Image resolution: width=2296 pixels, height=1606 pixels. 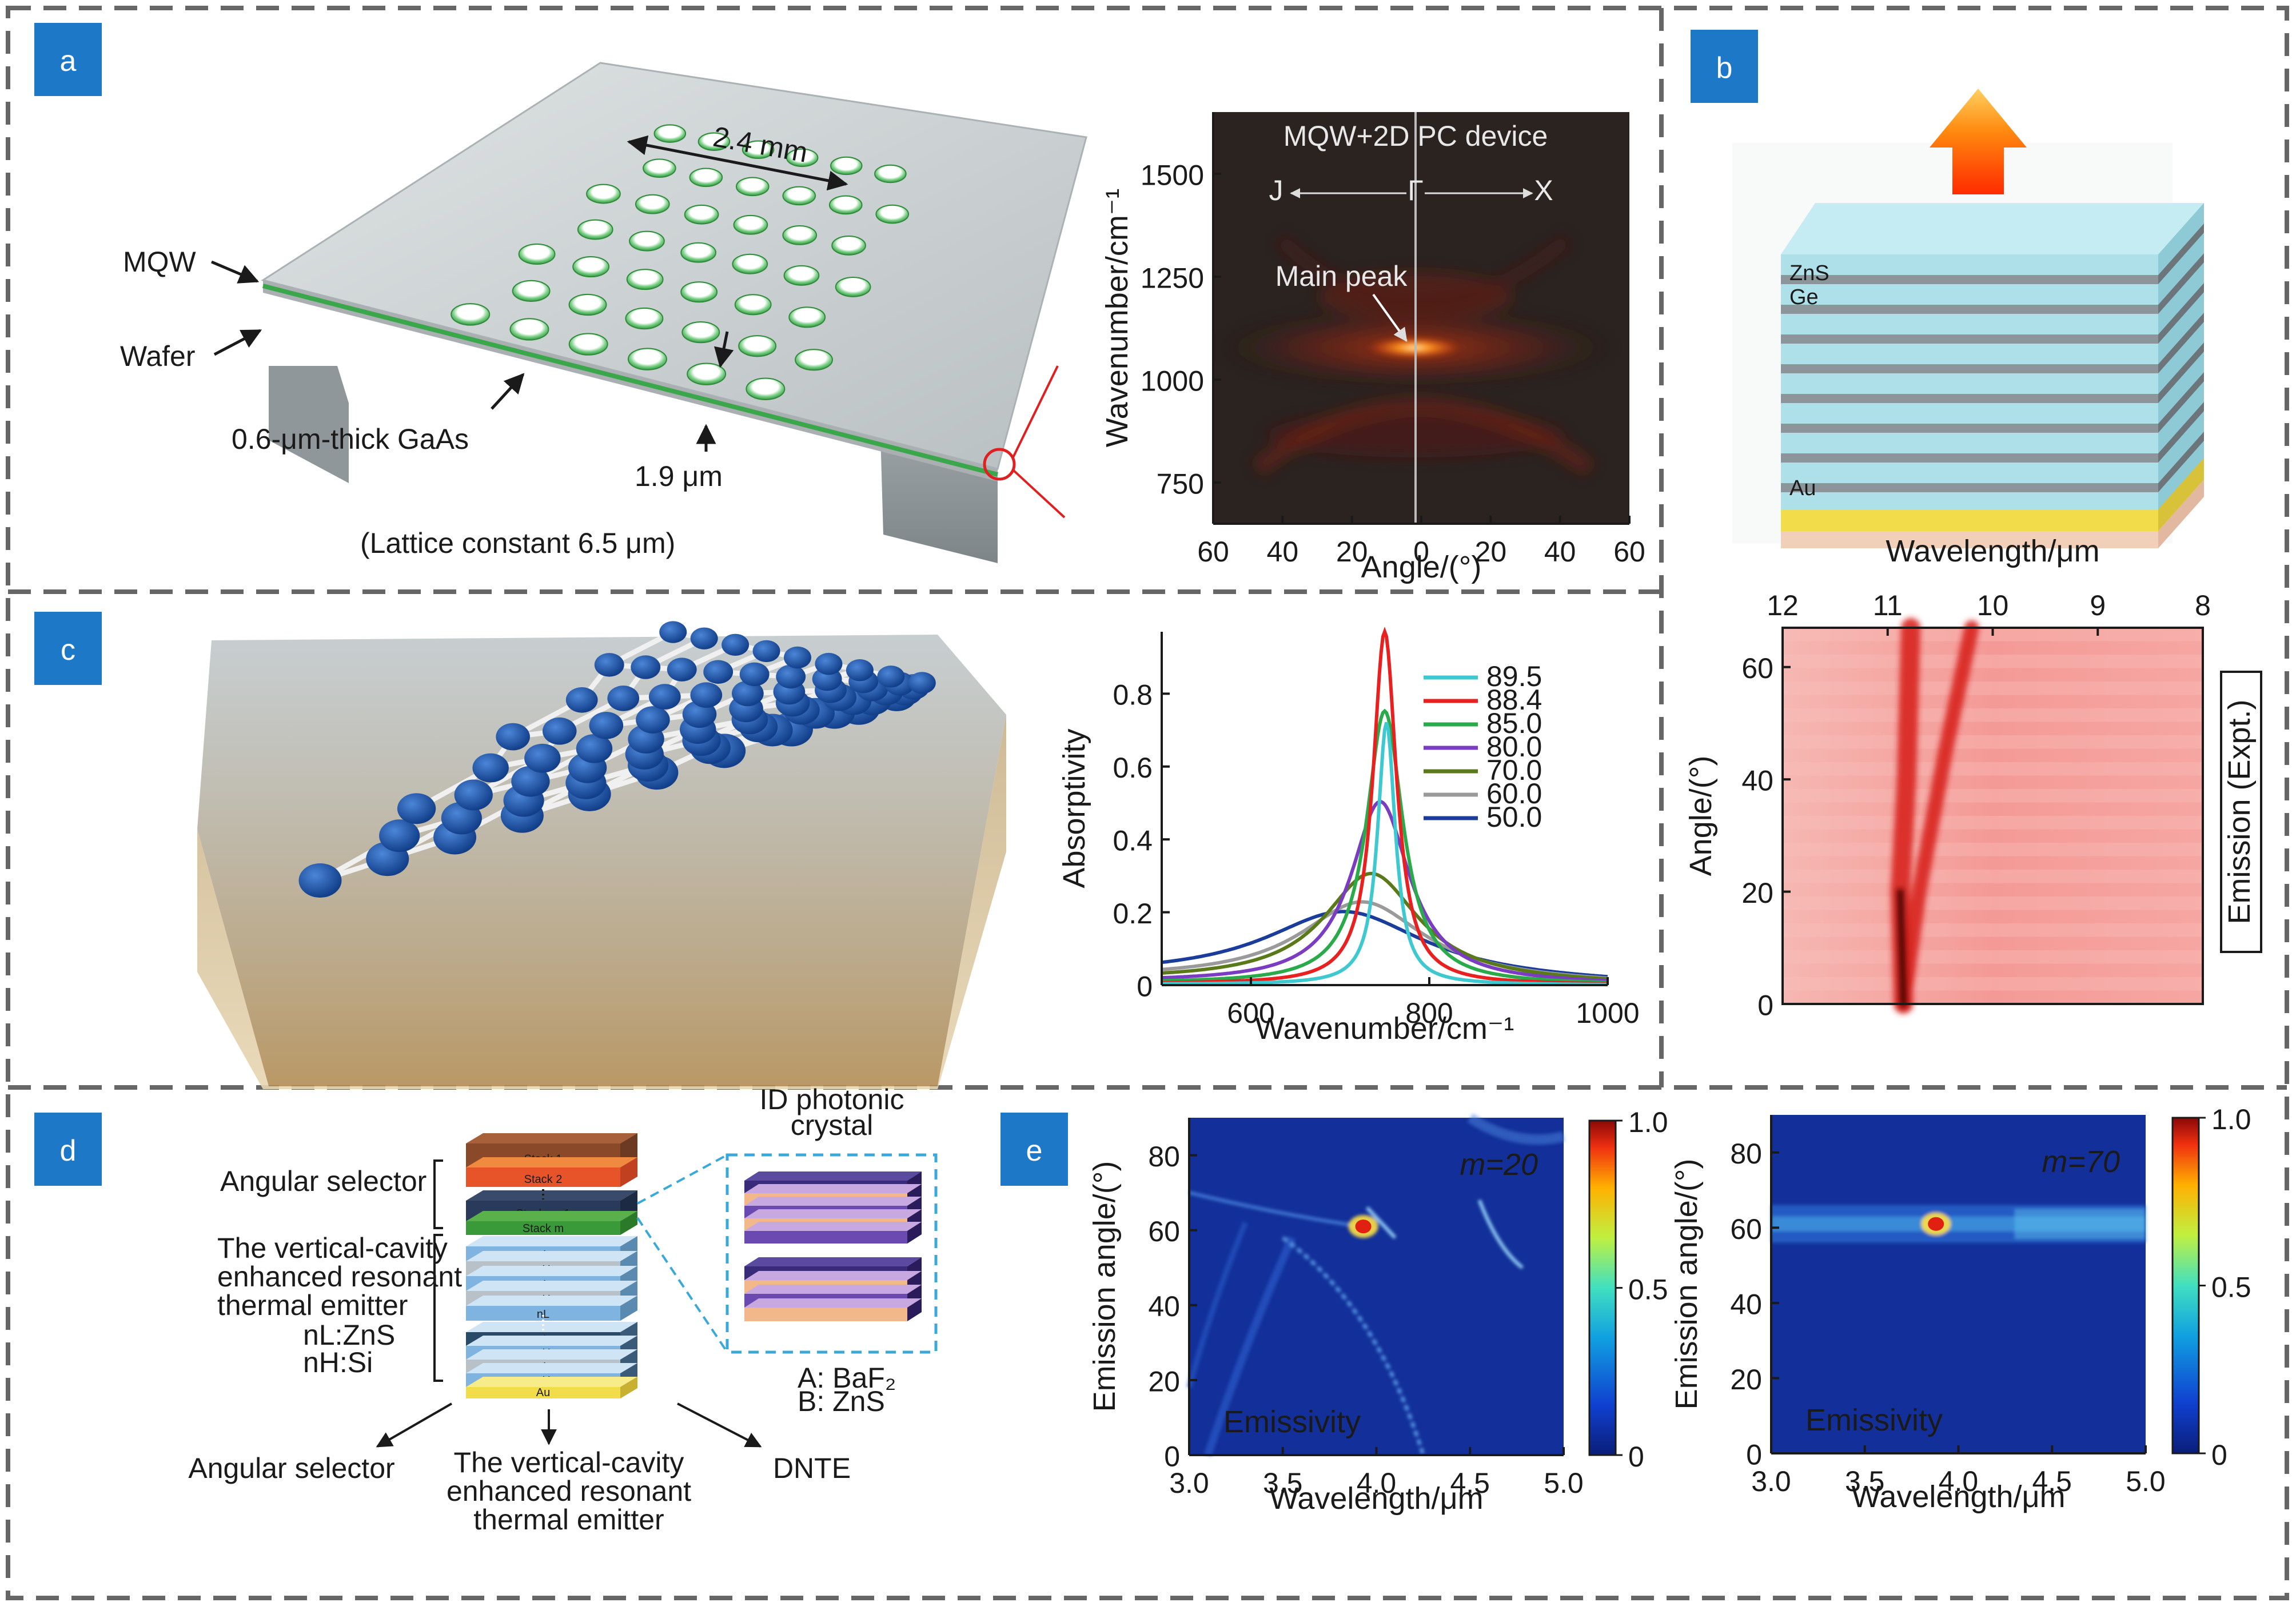 What do you see at coordinates (602, 861) in the screenshot?
I see `substrate-top` at bounding box center [602, 861].